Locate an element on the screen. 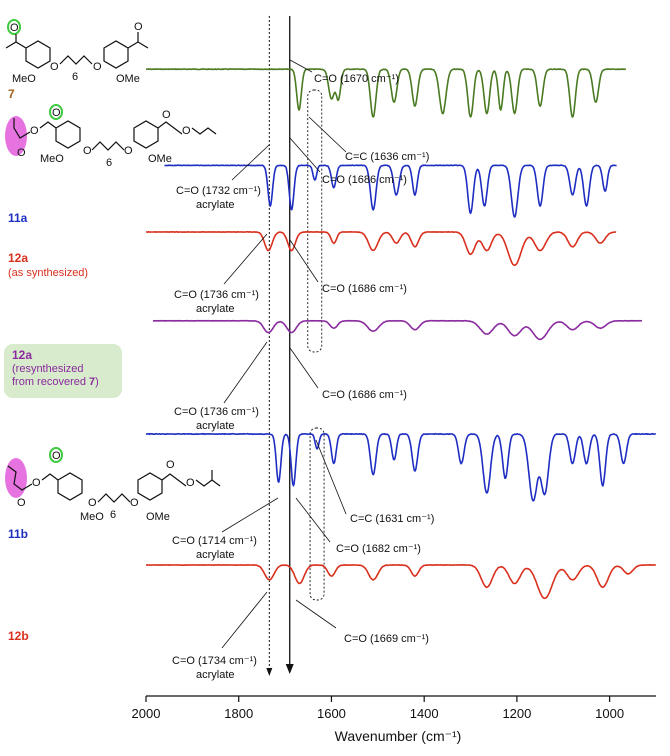 This screenshot has width=670, height=756. atom-o-ester-11a: O is located at coordinates (34, 131).